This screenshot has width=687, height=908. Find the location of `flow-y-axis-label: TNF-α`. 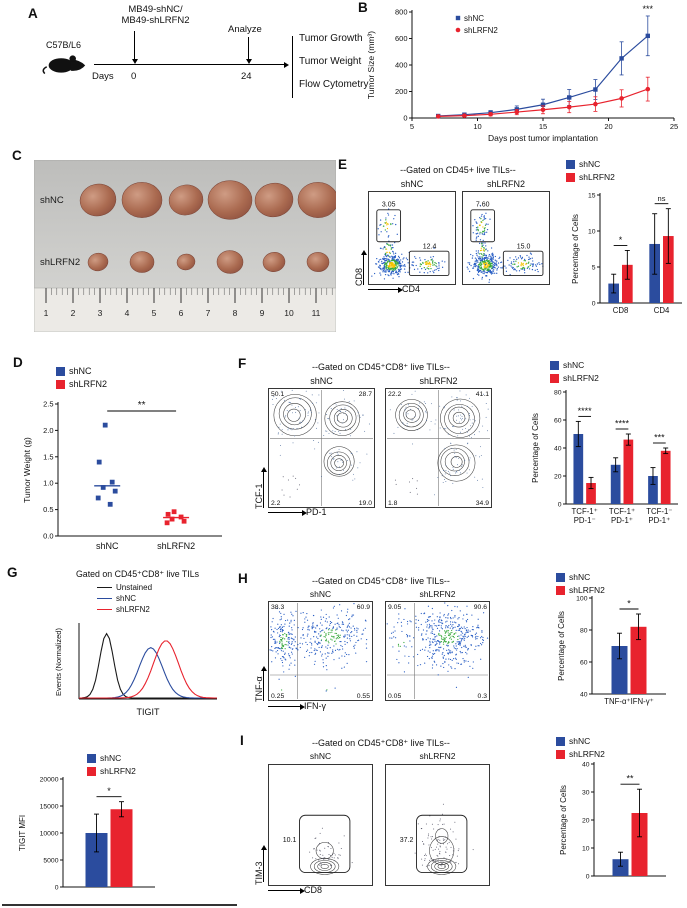

flow-y-axis-label: TNF-α is located at coordinates (259, 689).